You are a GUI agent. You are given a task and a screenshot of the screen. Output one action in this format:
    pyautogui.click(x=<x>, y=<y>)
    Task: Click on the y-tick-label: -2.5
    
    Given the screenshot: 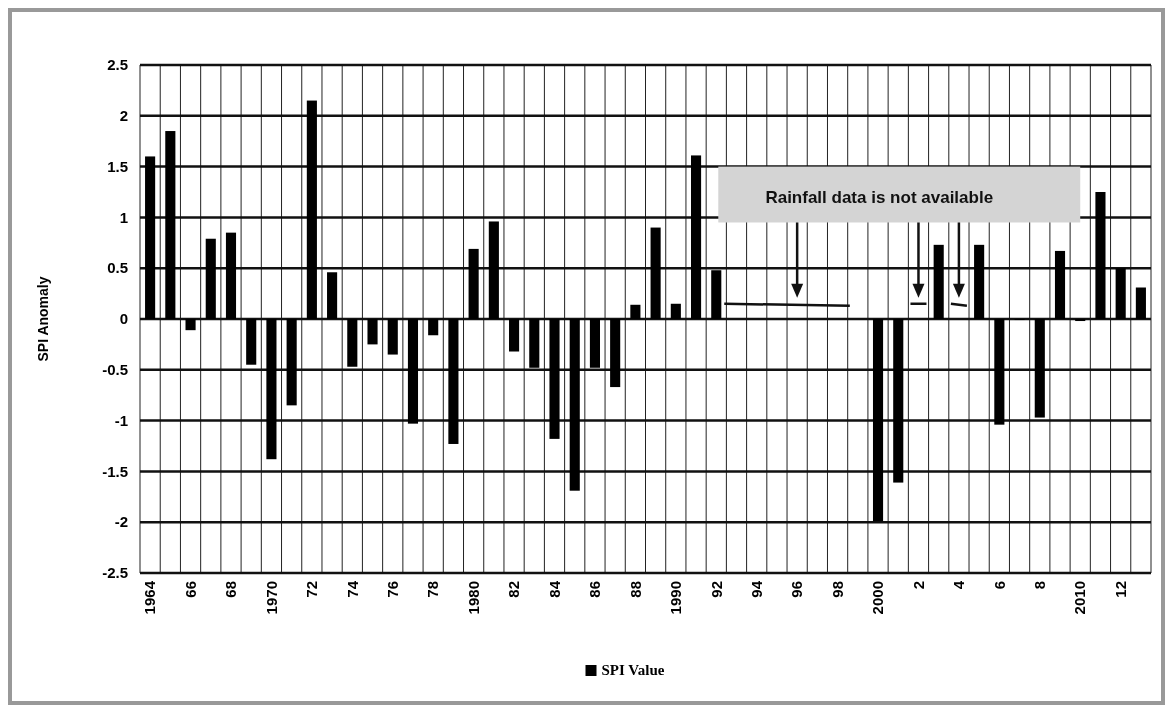 What is the action you would take?
    pyautogui.click(x=115, y=573)
    